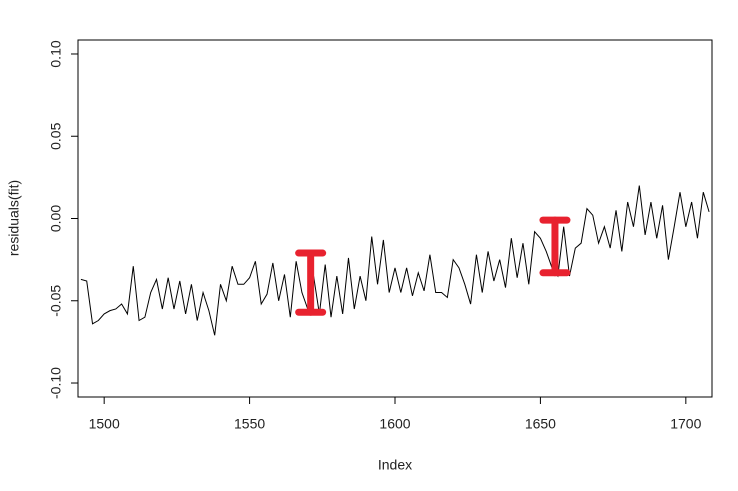  I want to click on y-tick-label: 0.10, so click(56, 53).